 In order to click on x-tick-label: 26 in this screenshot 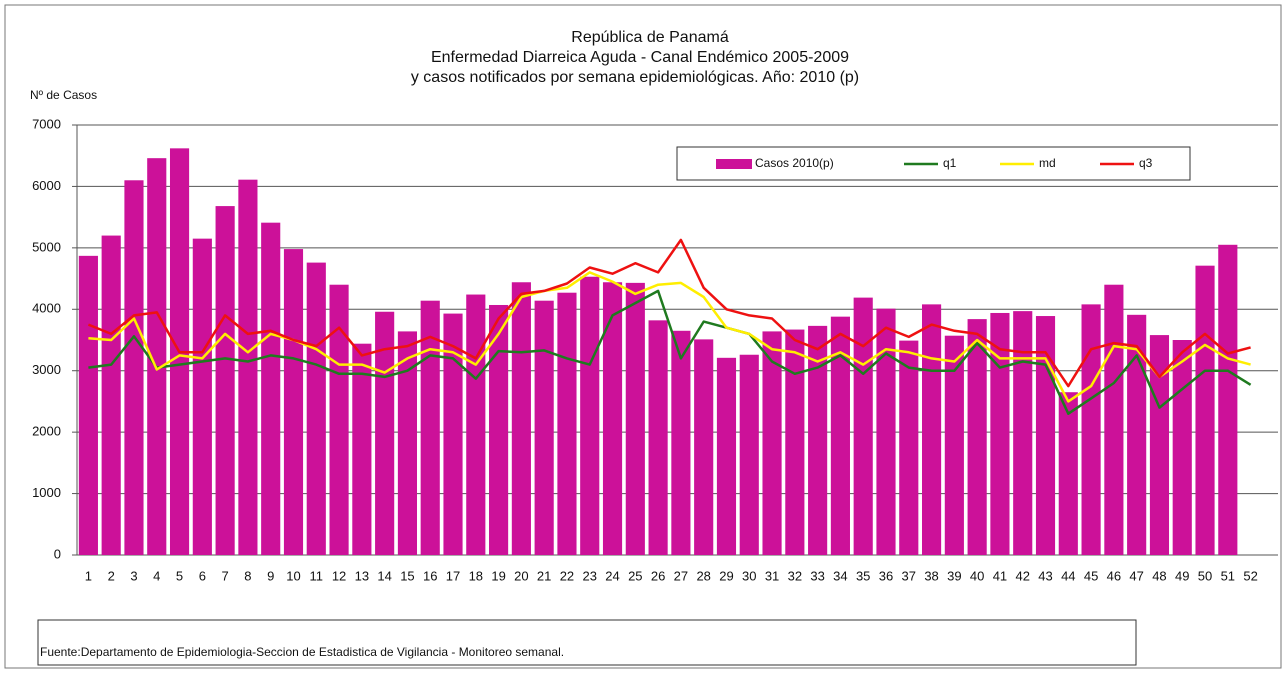, I will do `click(658, 575)`.